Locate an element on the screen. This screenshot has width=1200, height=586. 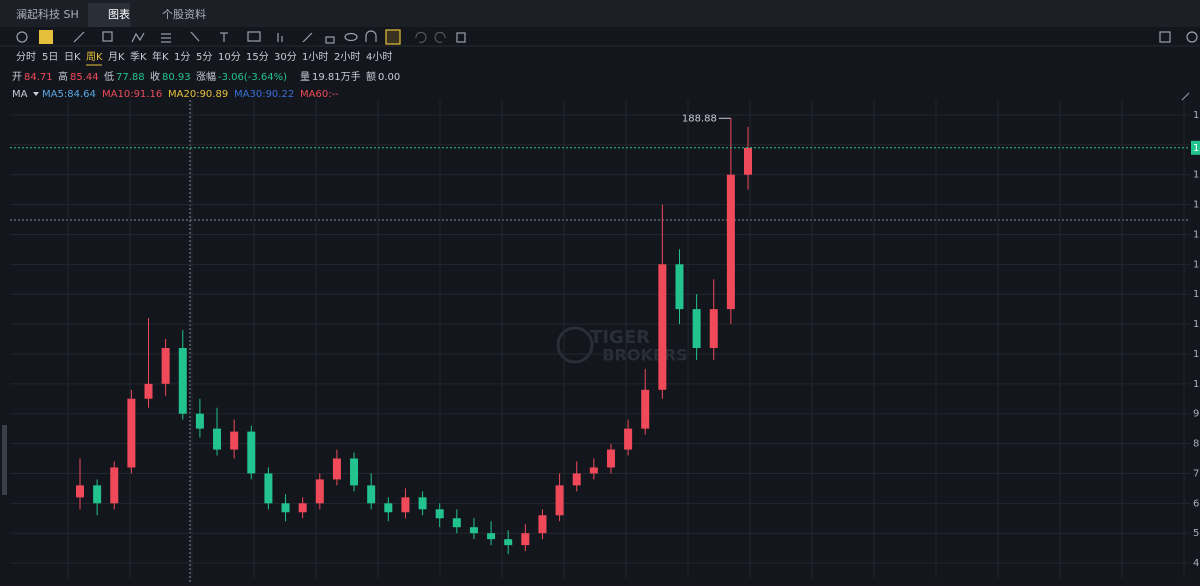
tab: 个股资料 is located at coordinates (184, 14).